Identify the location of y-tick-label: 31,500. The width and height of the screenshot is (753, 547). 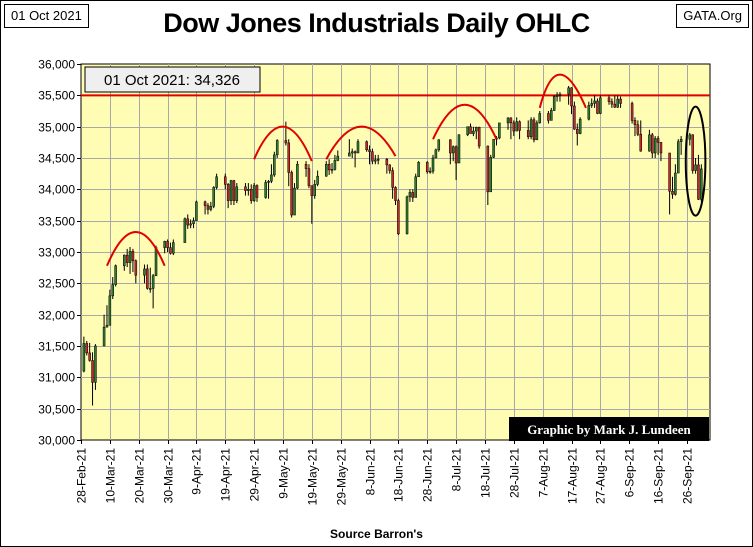
(56, 347).